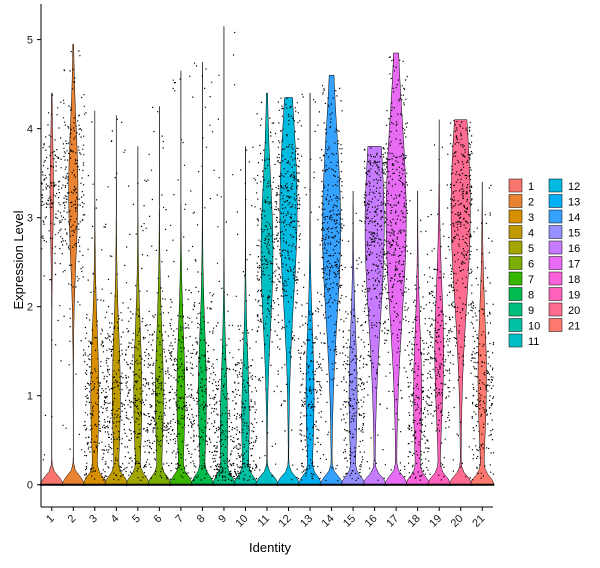  What do you see at coordinates (457, 521) in the screenshot?
I see `x-tick-label: 20` at bounding box center [457, 521].